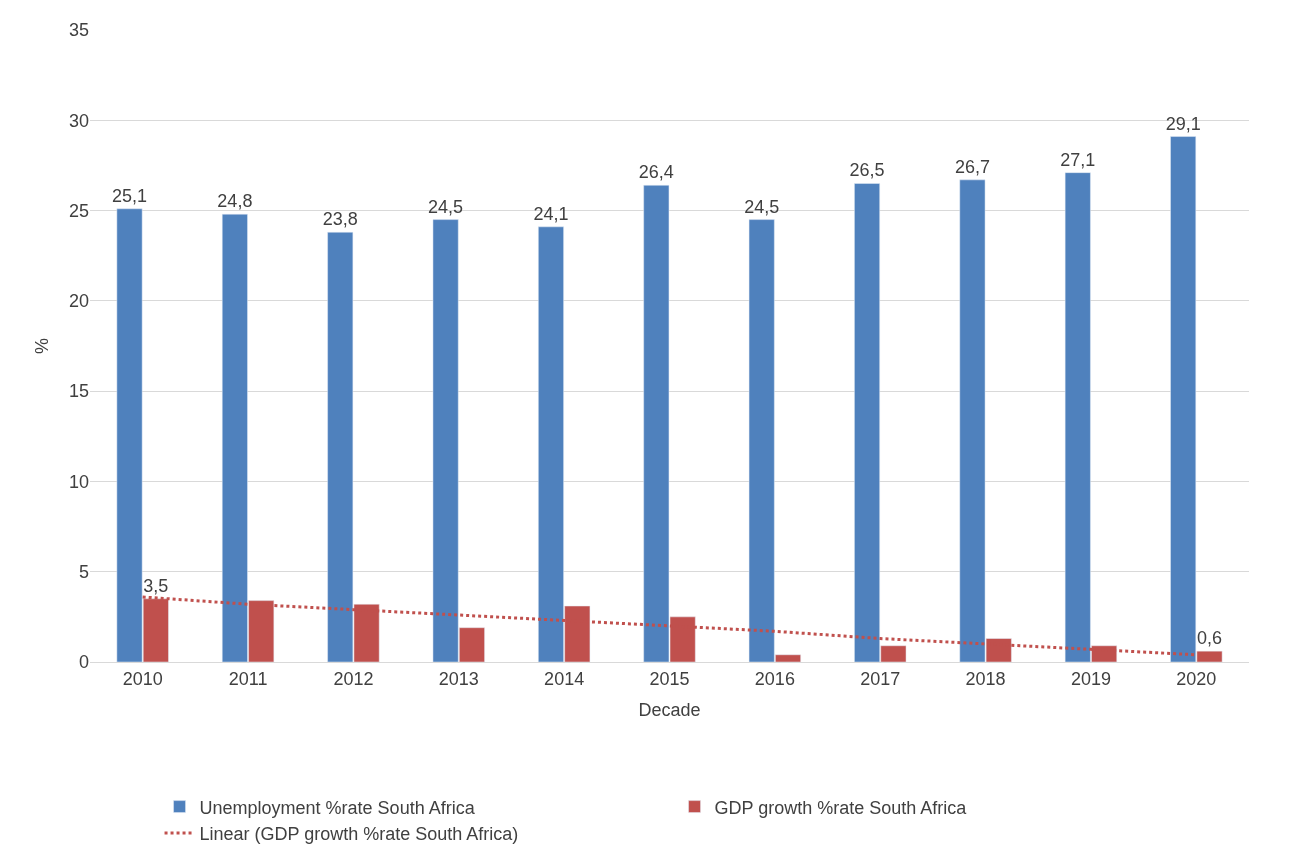 This screenshot has width=1289, height=863. What do you see at coordinates (1209, 638) in the screenshot?
I see `data-label: 0,6` at bounding box center [1209, 638].